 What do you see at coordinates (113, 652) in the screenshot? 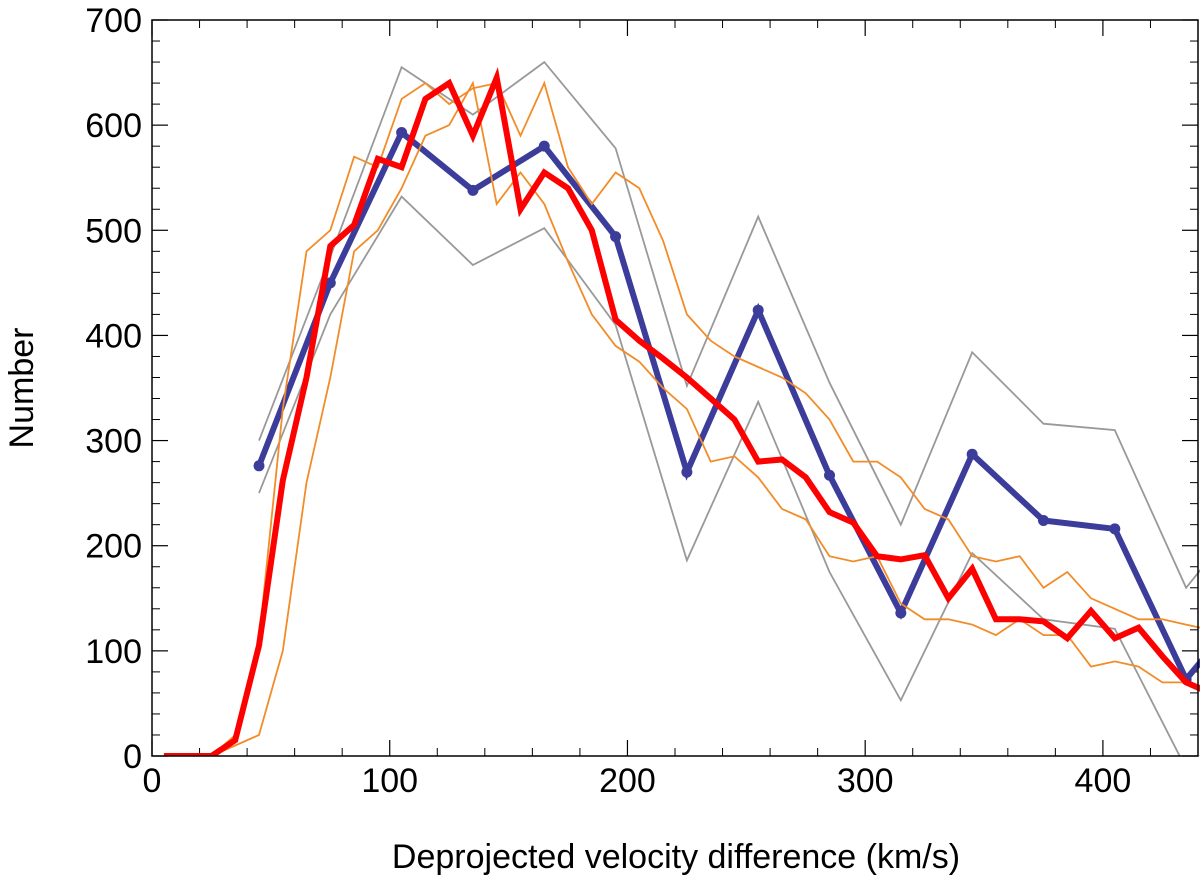
I see `y-tick-label: 100` at bounding box center [113, 652].